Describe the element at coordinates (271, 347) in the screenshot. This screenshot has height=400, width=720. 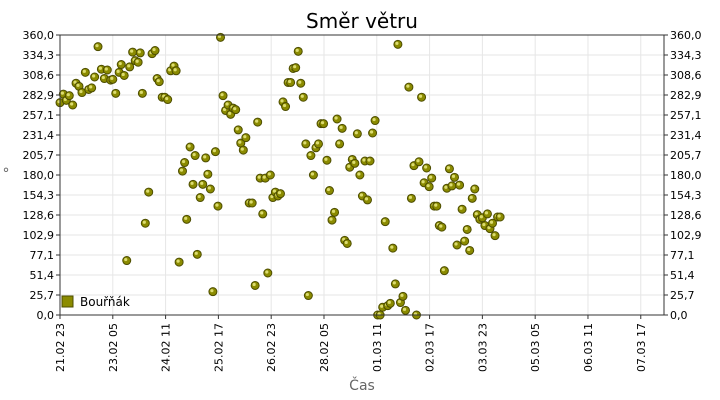
I see `x-tick-label: 26.02 23` at that location.